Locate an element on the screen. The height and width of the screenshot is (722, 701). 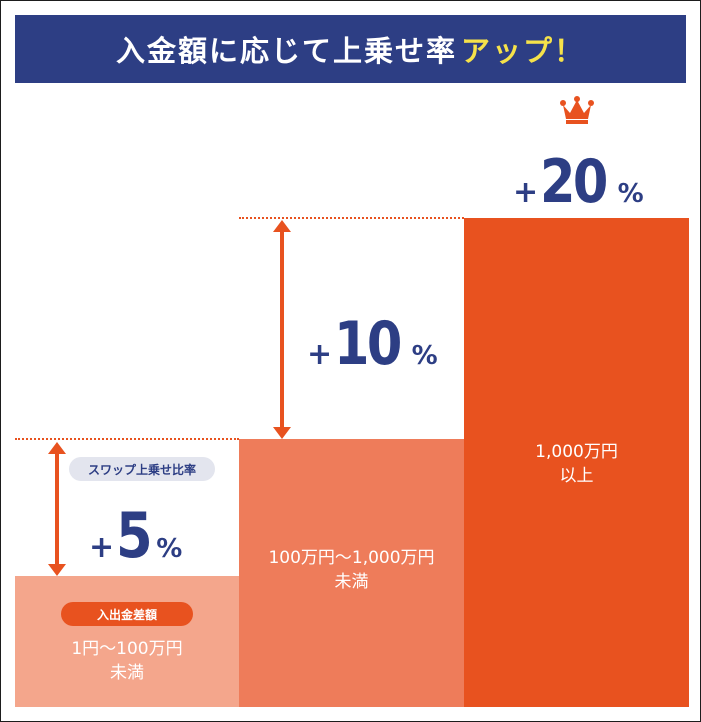
bonus-value: 10 is located at coordinates (368, 344).